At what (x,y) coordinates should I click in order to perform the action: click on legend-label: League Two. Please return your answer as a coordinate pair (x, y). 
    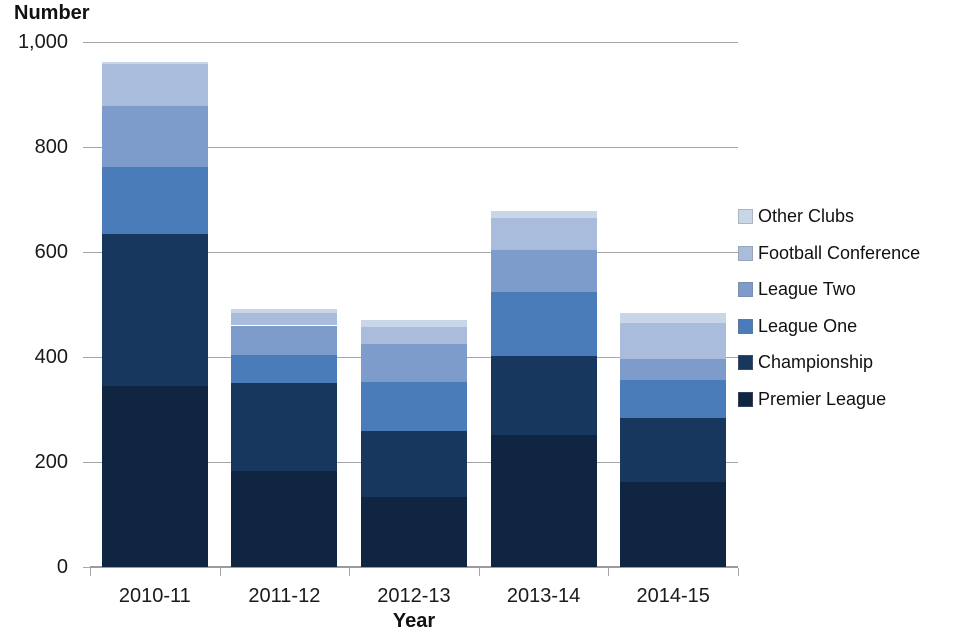
    Looking at the image, I should click on (807, 289).